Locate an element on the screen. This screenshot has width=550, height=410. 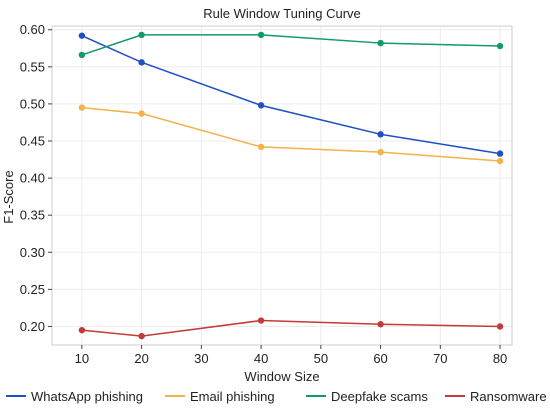
legend-item: Deepfake scams is located at coordinates (367, 396).